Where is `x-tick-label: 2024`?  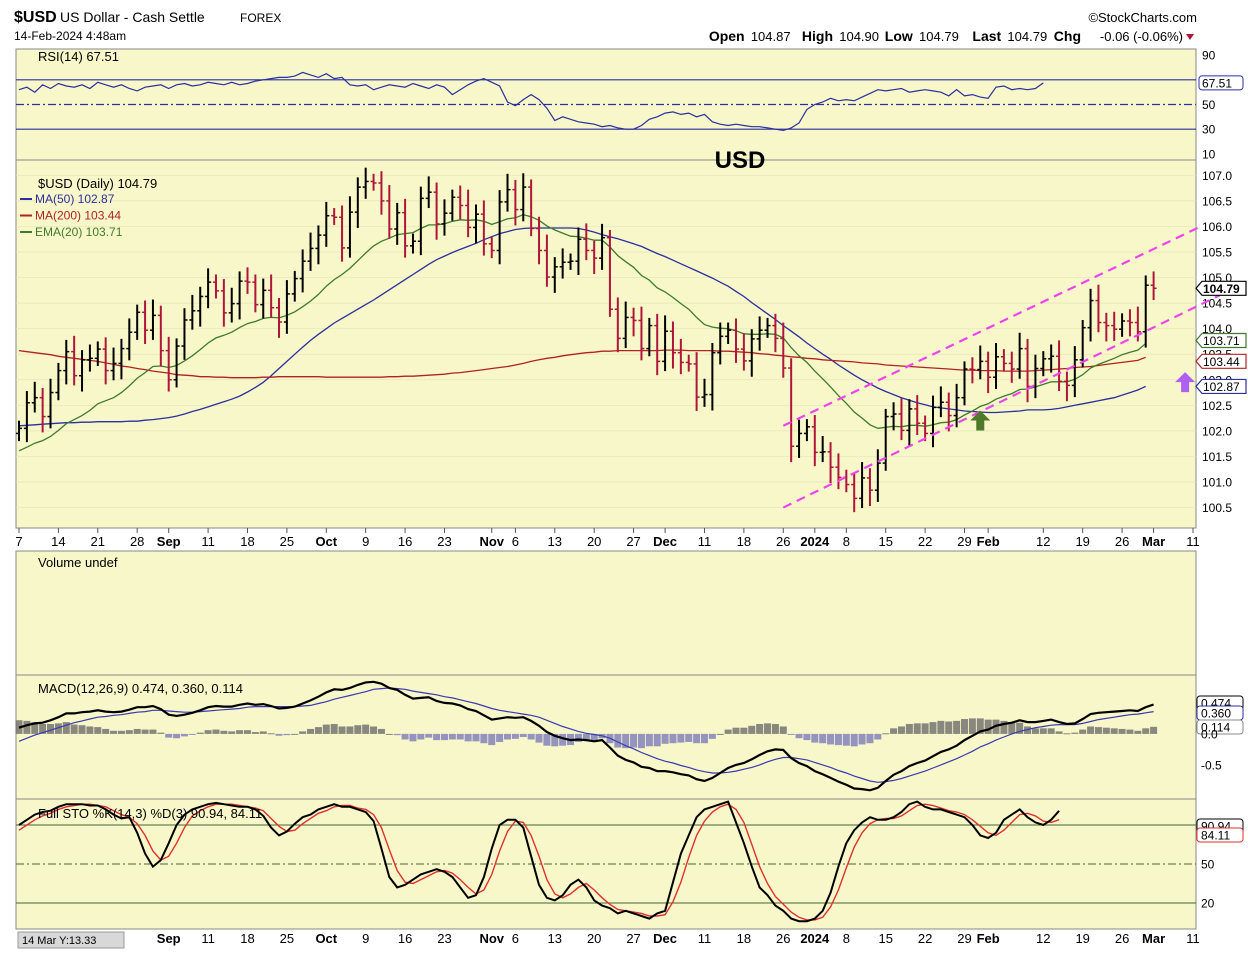 x-tick-label: 2024 is located at coordinates (815, 541).